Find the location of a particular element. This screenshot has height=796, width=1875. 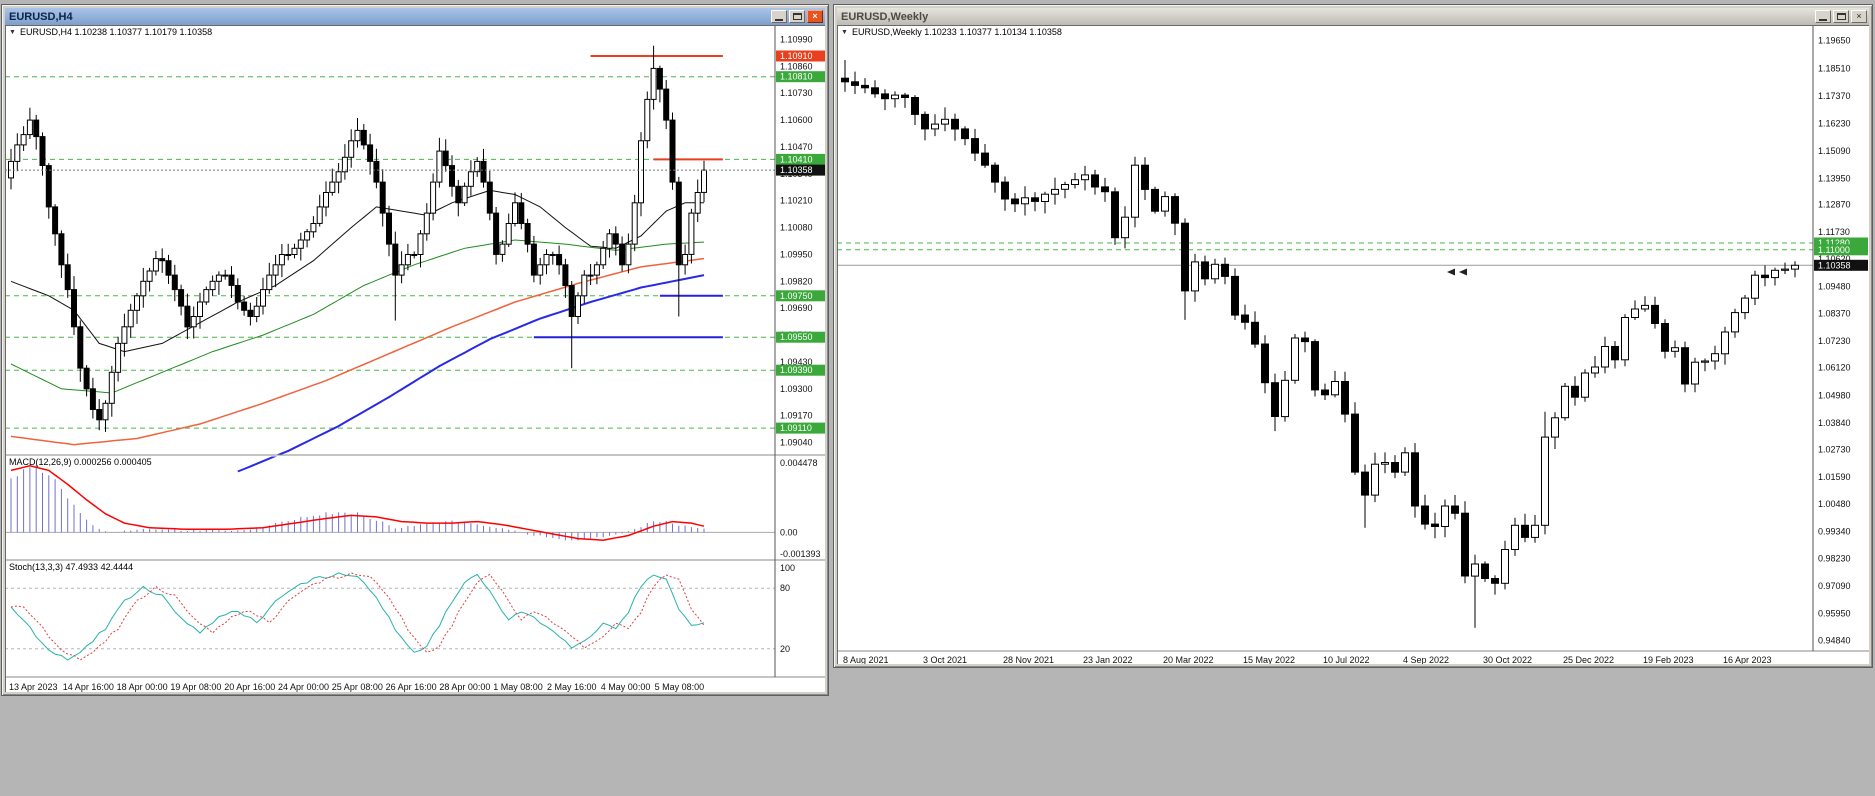

svg-text: 1.11730 is located at coordinates (1834, 232).